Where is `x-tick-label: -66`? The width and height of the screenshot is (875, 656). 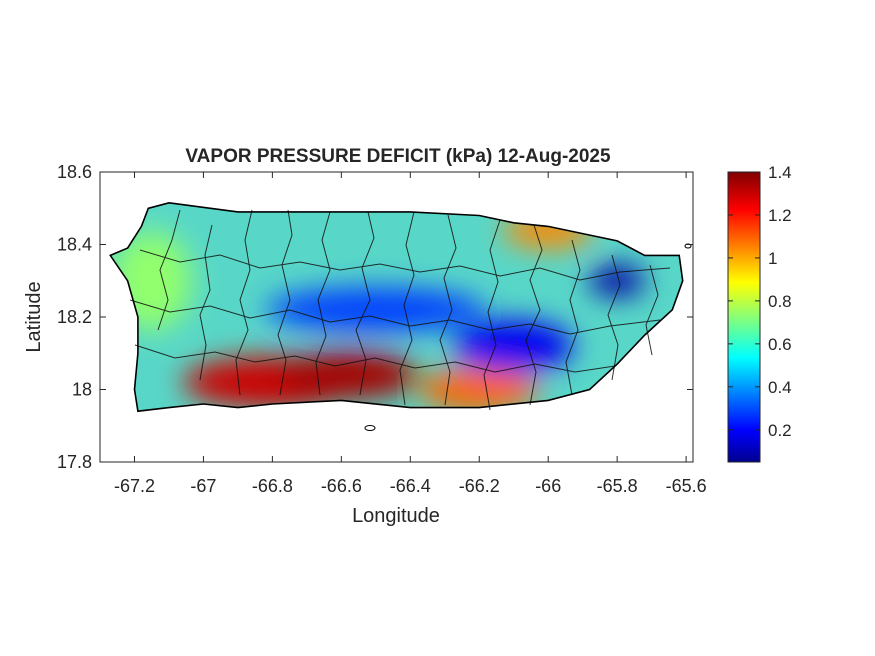 x-tick-label: -66 is located at coordinates (548, 486).